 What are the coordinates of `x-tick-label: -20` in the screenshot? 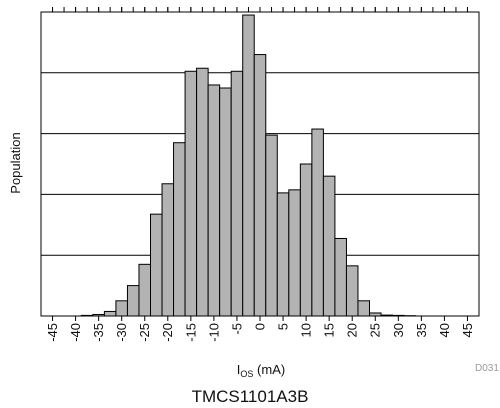 It's located at (167, 332).